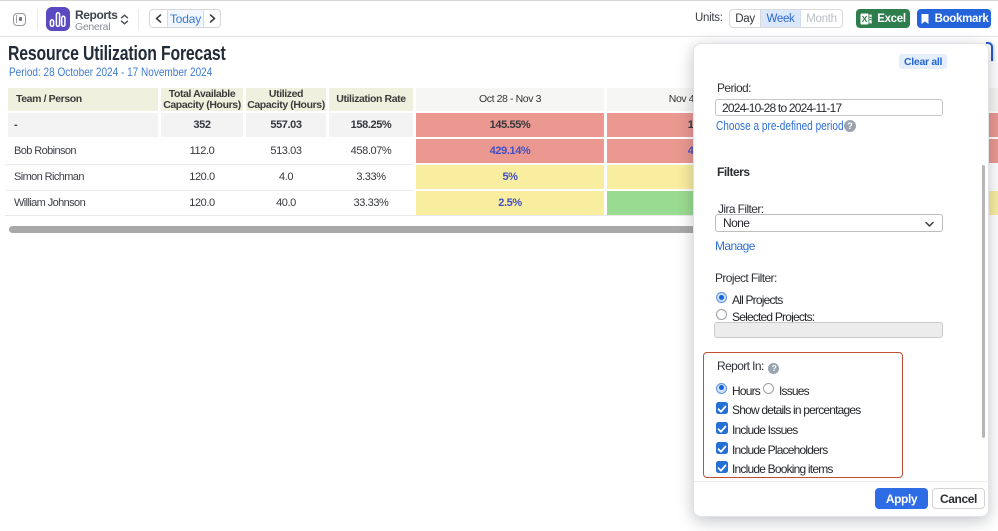 The width and height of the screenshot is (998, 531). What do you see at coordinates (865, 18) in the screenshot?
I see `svg-text: X` at bounding box center [865, 18].